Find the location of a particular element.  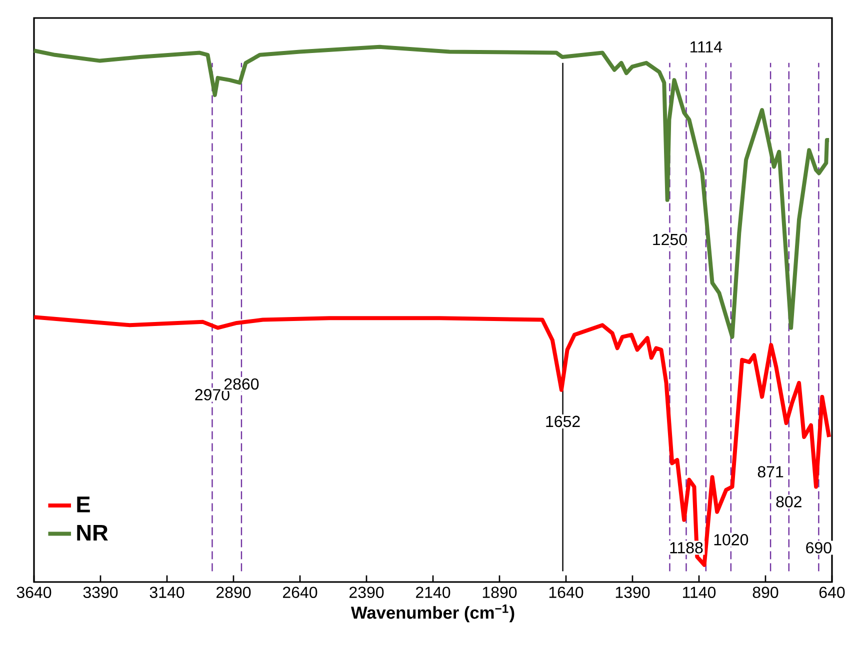

x-tick-label: 1890 is located at coordinates (499, 592).